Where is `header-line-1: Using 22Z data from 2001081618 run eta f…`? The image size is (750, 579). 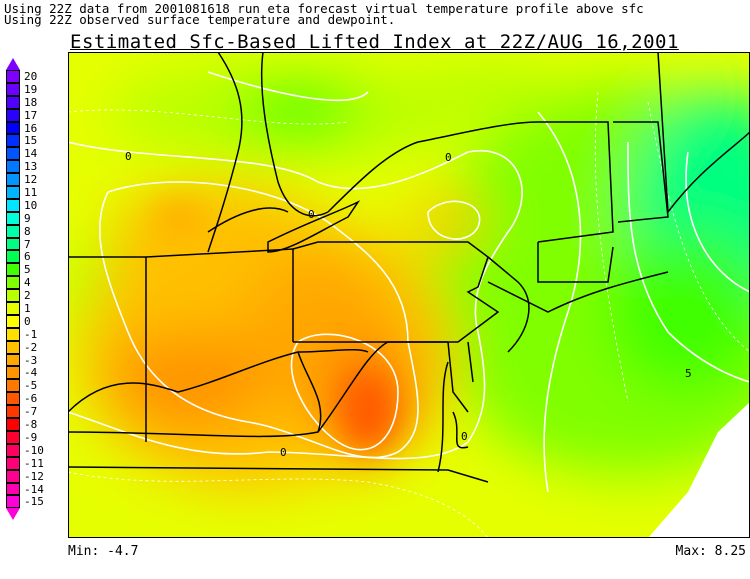 header-line-1: Using 22Z data from 2001081618 run eta f… is located at coordinates (324, 8).